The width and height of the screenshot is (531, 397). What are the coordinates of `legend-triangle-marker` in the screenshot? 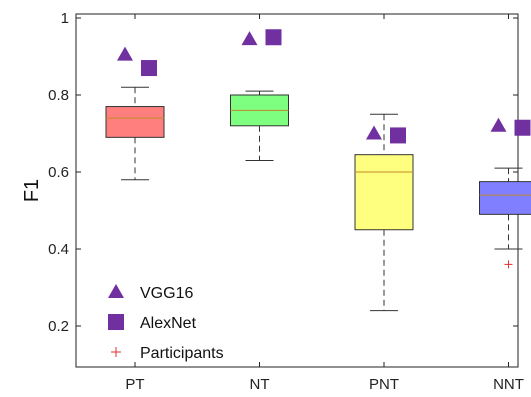 It's located at (116, 291).